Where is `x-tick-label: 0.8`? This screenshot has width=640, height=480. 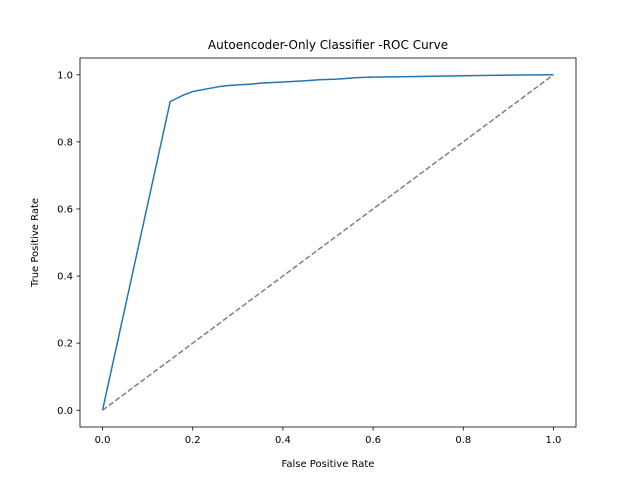 x-tick-label: 0.8 is located at coordinates (463, 440).